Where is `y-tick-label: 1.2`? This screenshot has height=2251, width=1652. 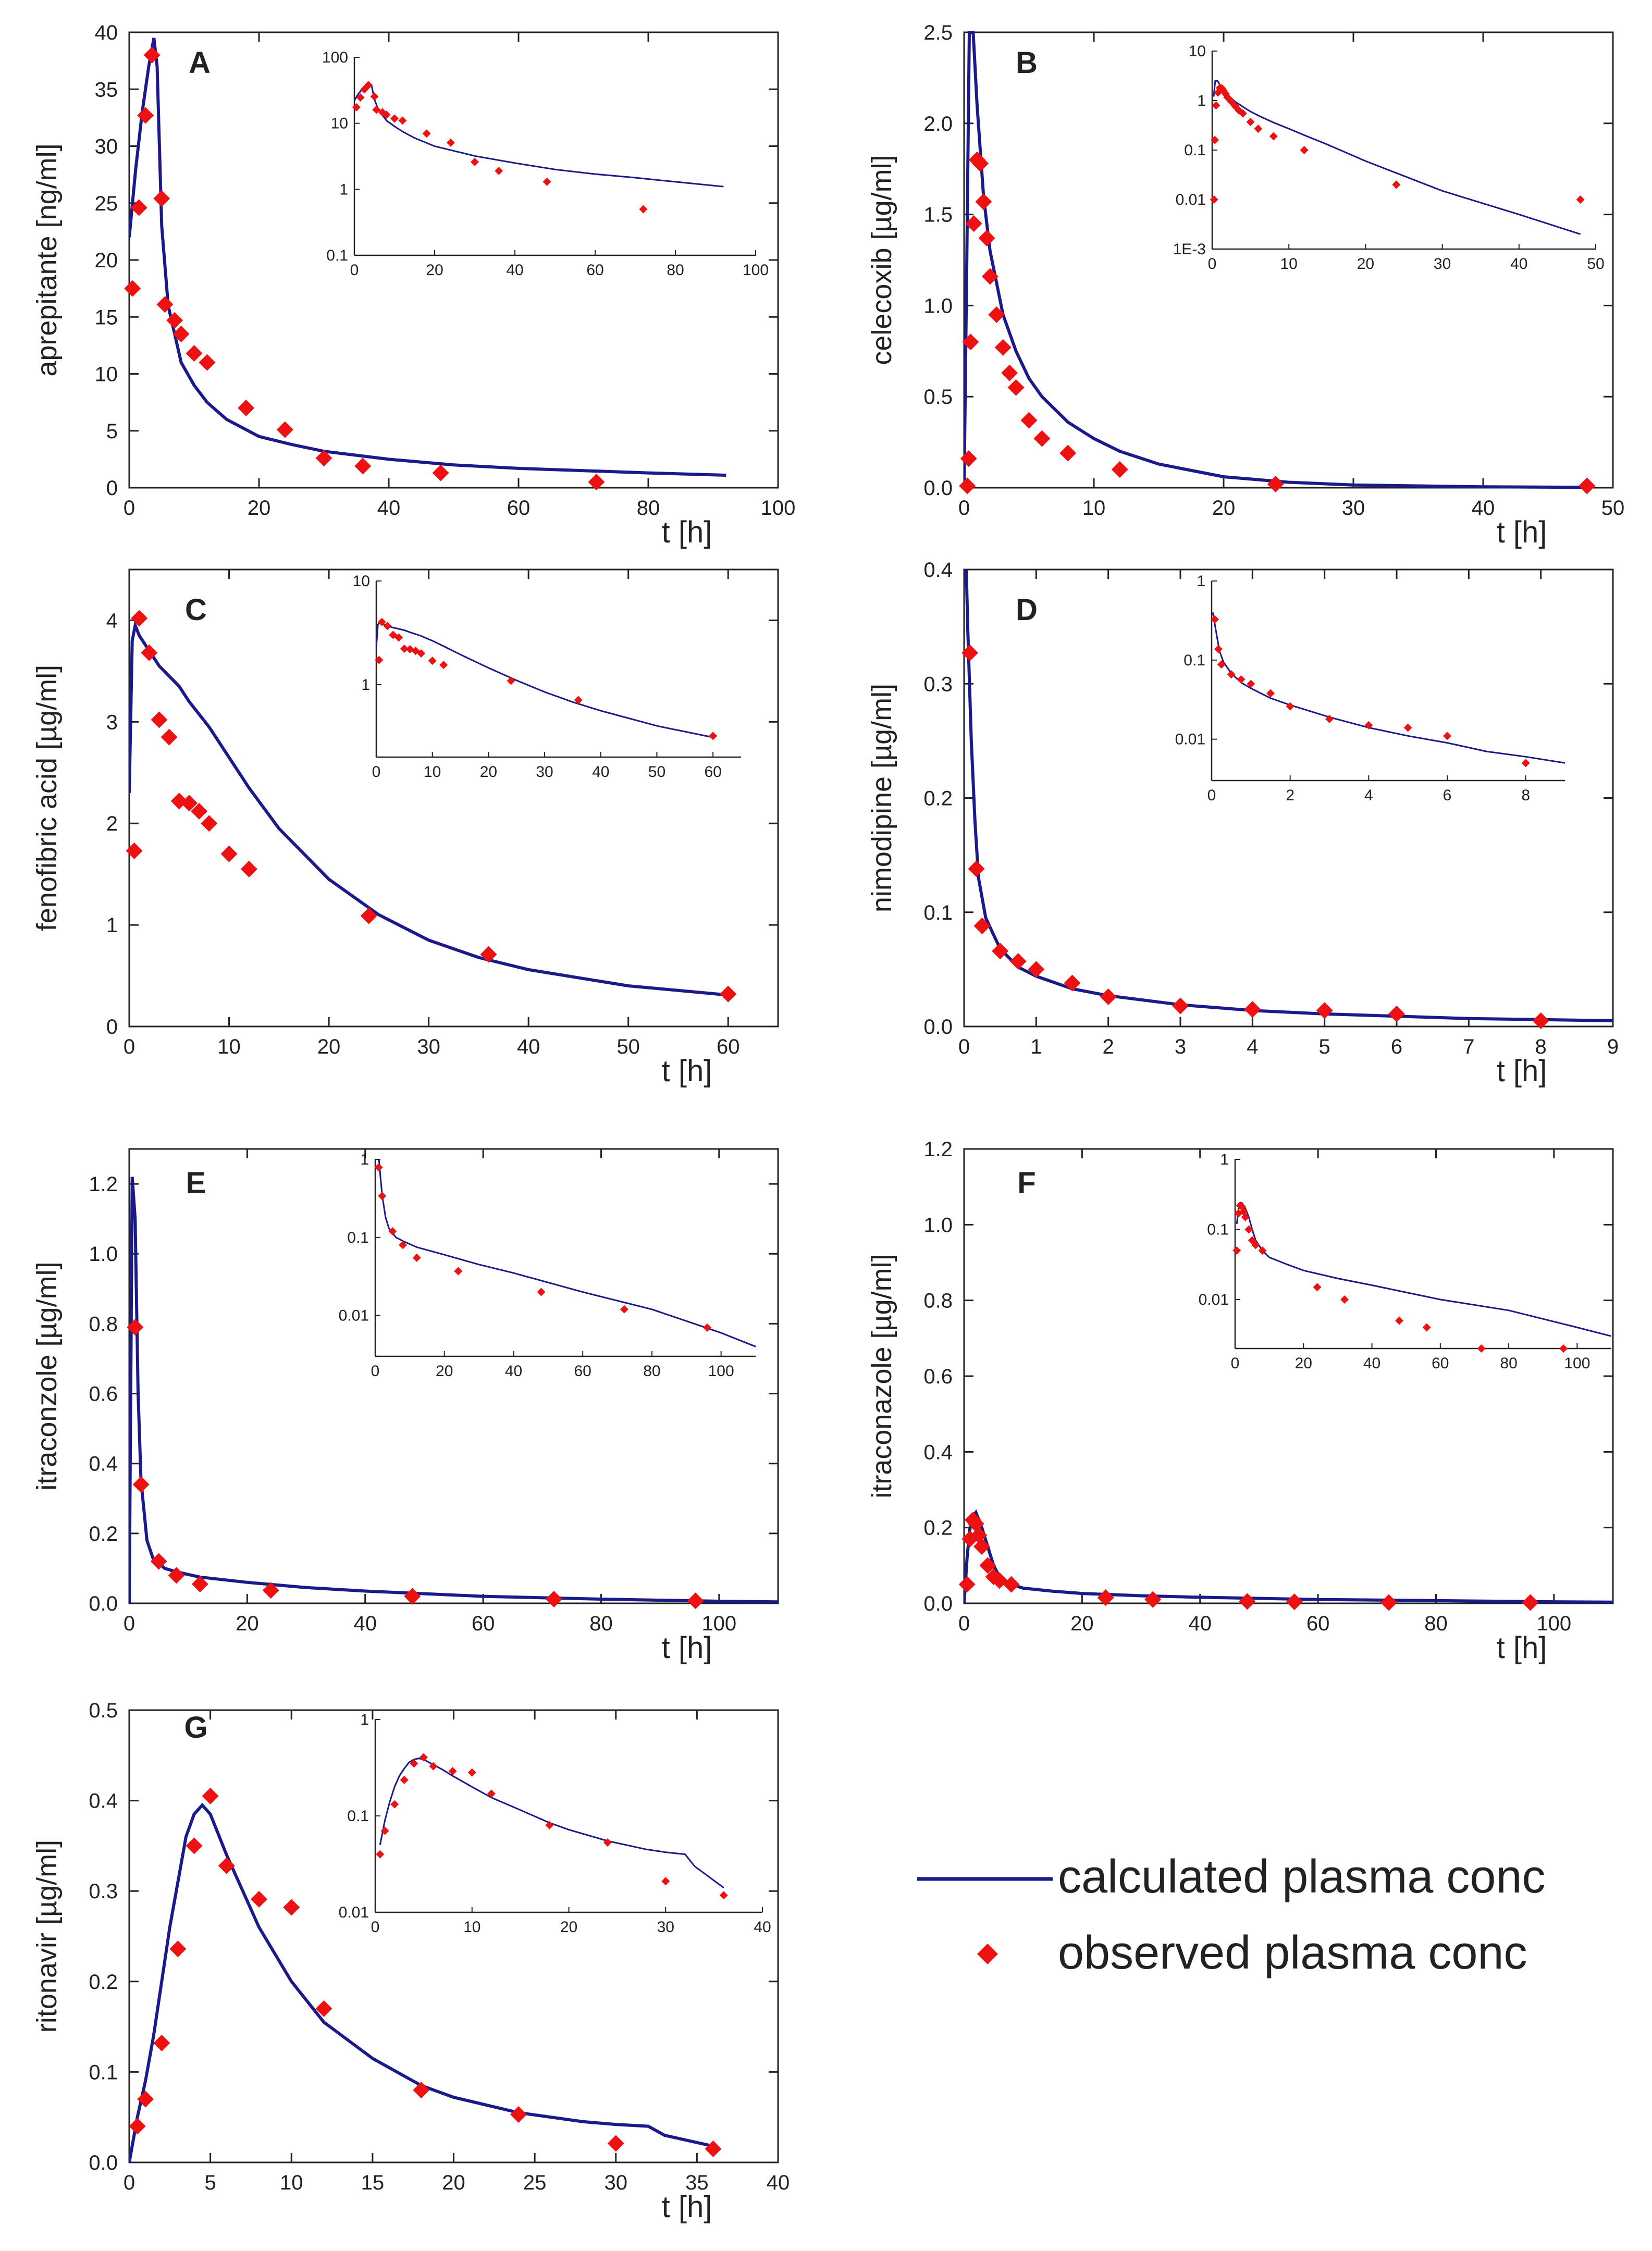
y-tick-label: 1.2 is located at coordinates (103, 1184).